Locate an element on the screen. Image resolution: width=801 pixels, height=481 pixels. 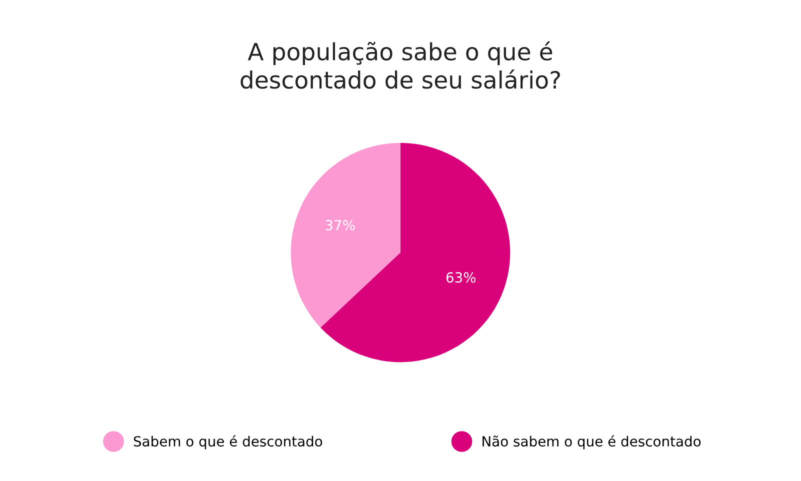
data-label: 37% is located at coordinates (340, 225).